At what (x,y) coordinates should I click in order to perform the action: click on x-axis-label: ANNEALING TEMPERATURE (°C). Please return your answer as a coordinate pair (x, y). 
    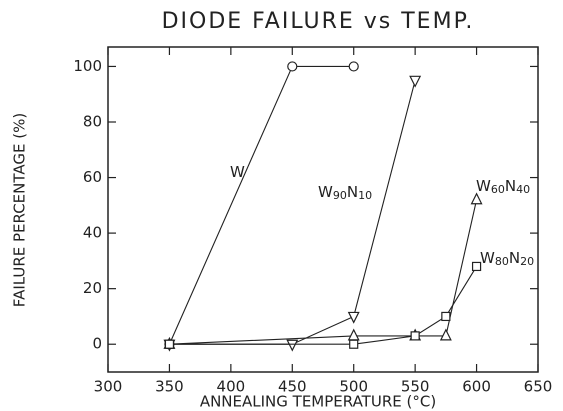
    Looking at the image, I should click on (318, 402).